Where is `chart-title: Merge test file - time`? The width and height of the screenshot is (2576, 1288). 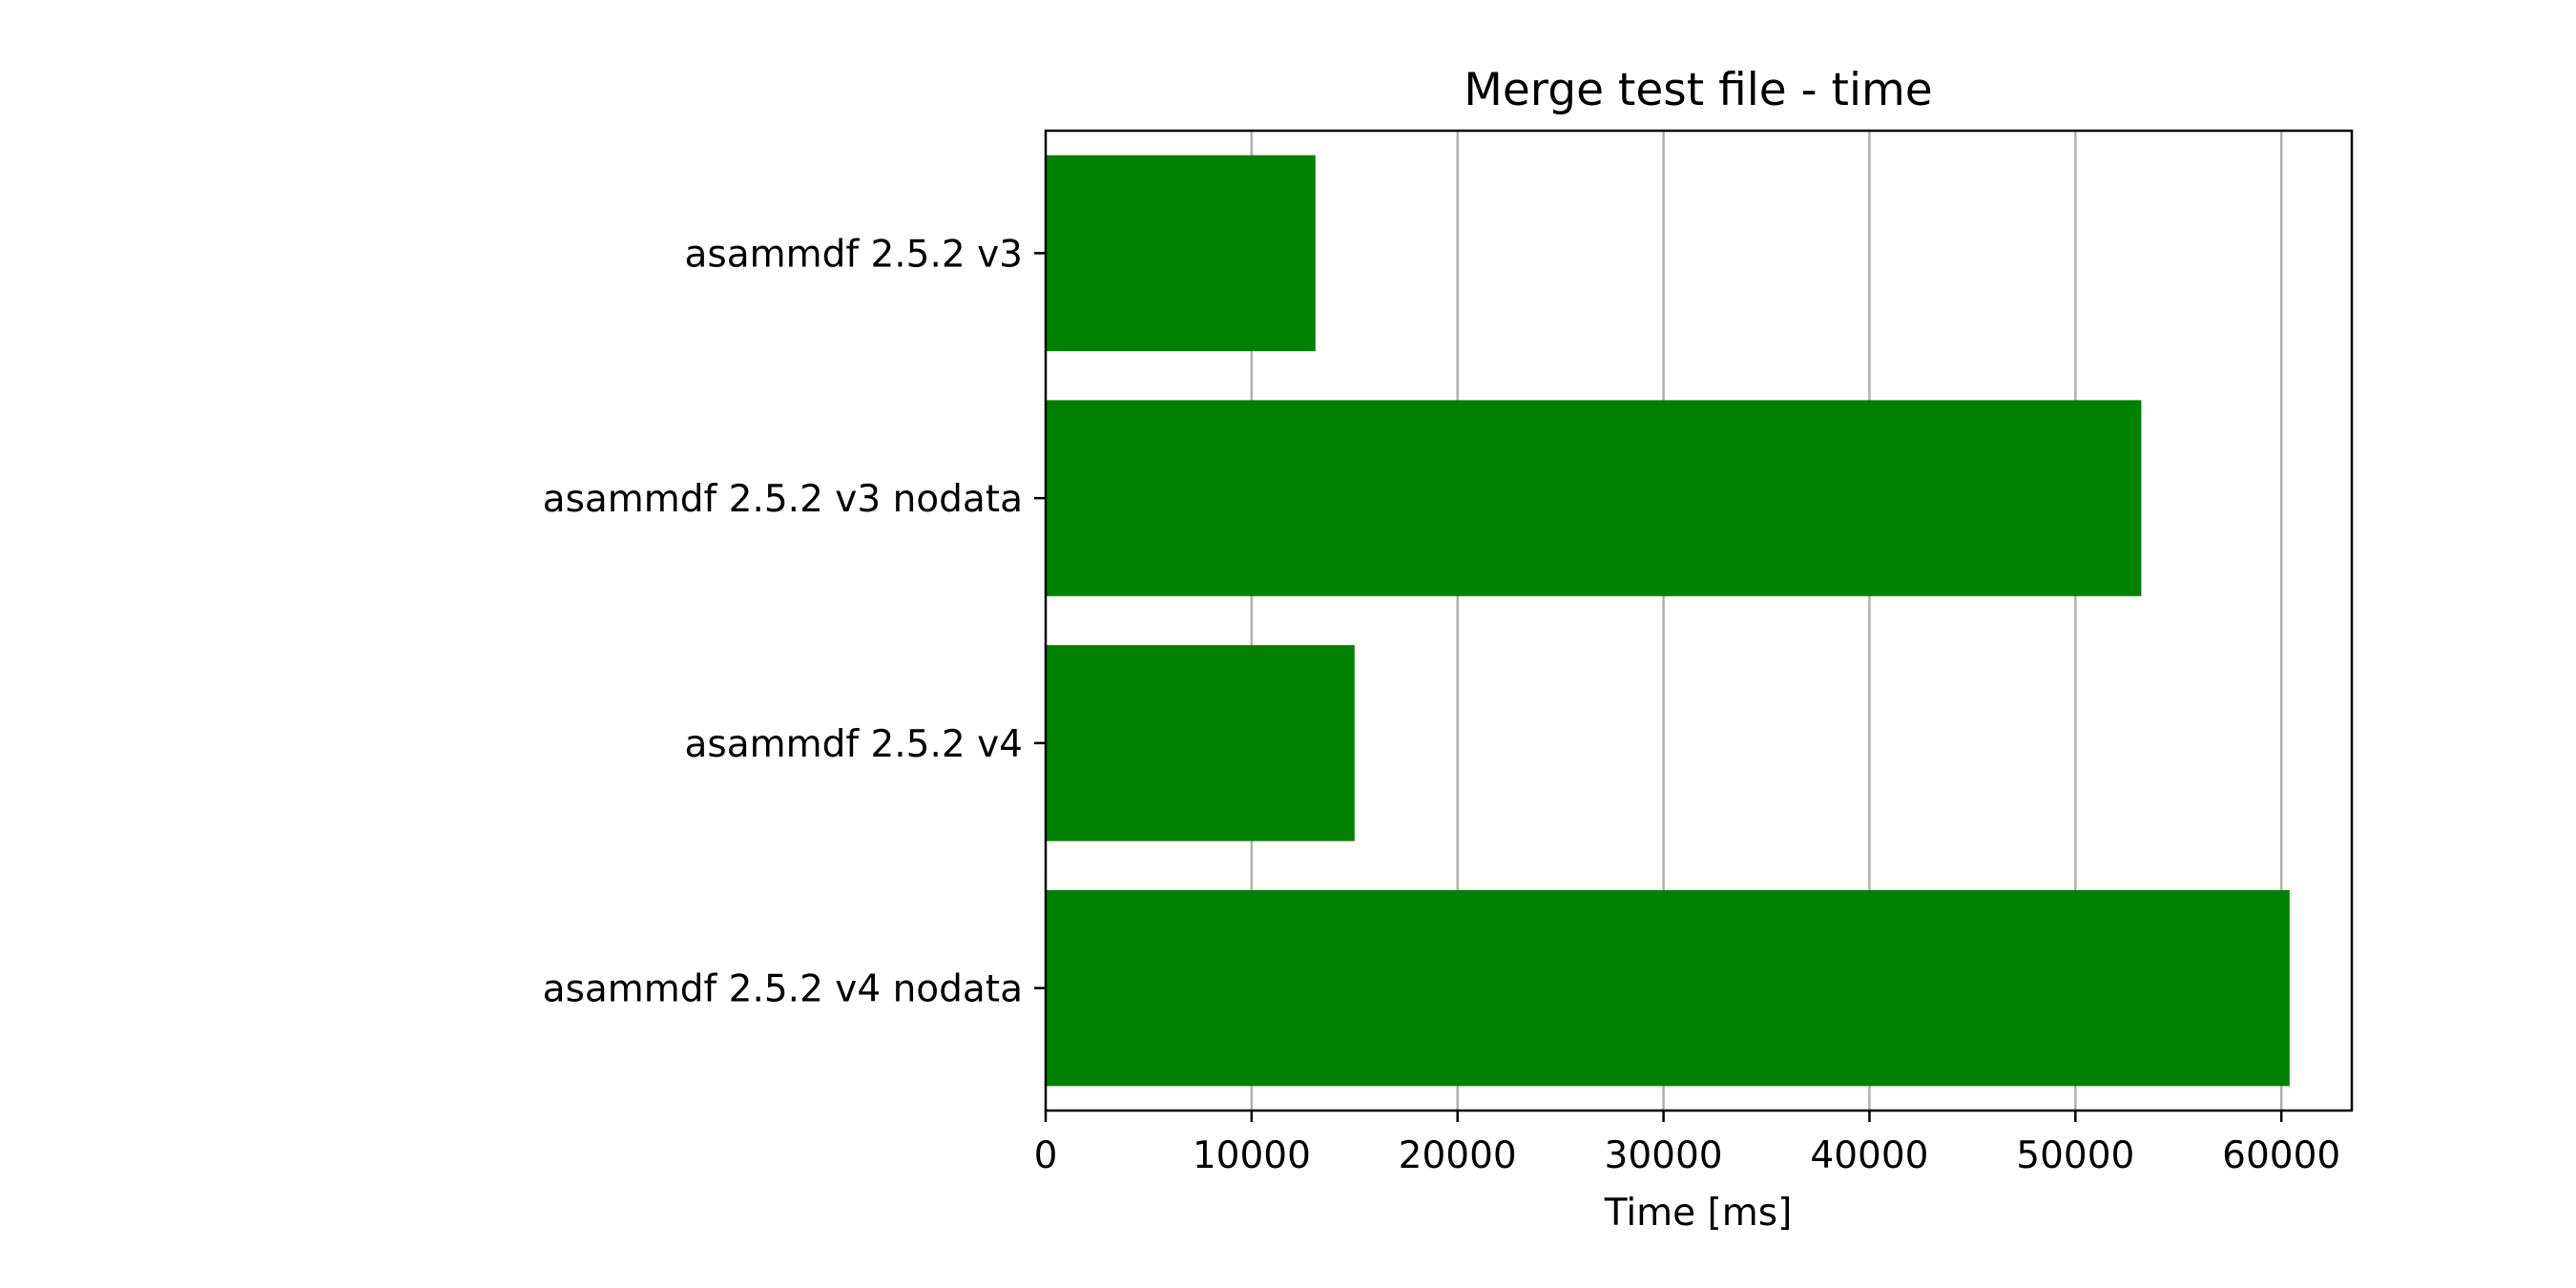
chart-title: Merge test file - time is located at coordinates (1698, 90).